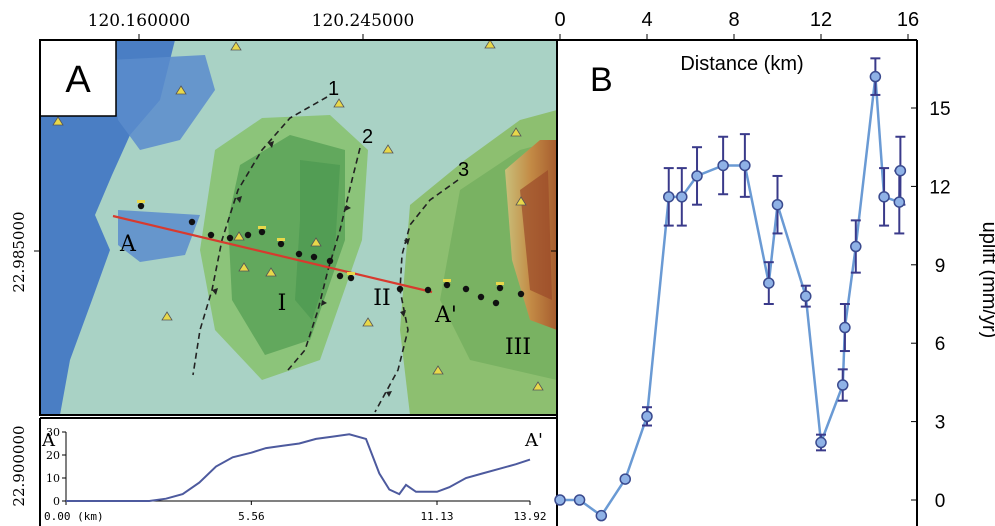  I want to click on profile-label-end: A', so click(533, 440).